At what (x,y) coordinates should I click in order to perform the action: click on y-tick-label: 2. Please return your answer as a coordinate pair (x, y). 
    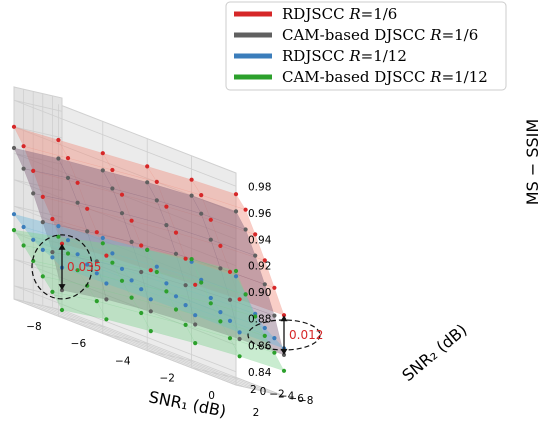
    Looking at the image, I should click on (253, 390).